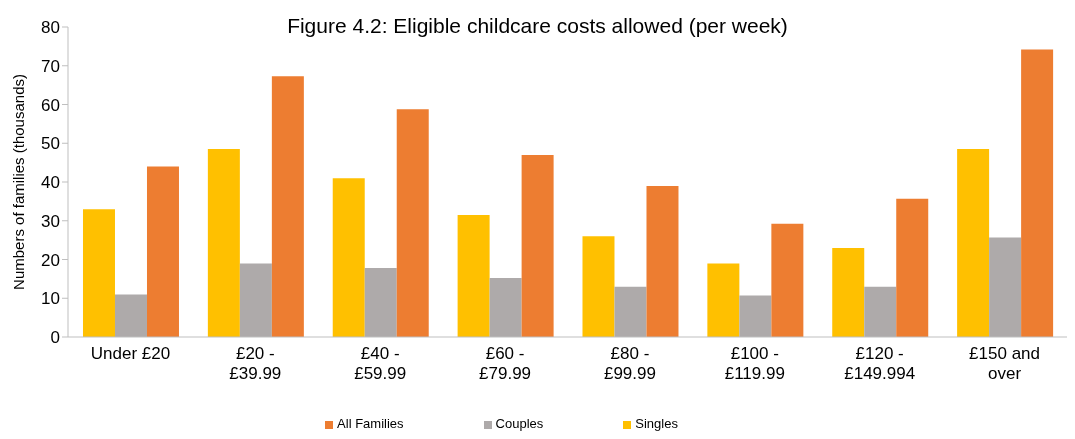  What do you see at coordinates (380, 363) in the screenshot?
I see `x-tick-label: £40 - £59.99` at bounding box center [380, 363].